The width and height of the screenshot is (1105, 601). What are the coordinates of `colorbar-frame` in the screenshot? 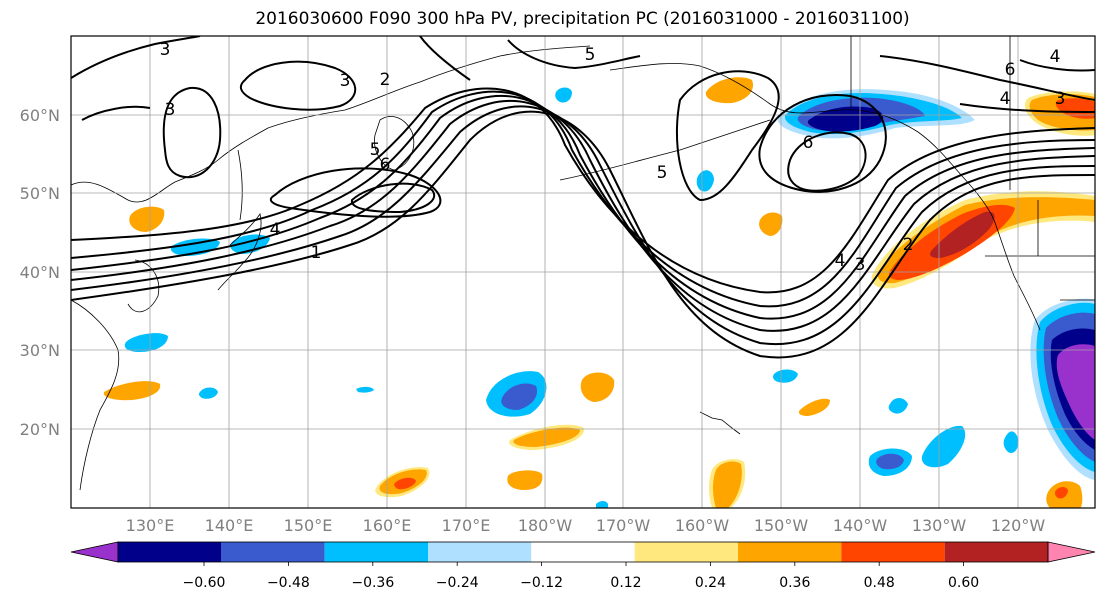 It's located at (583, 552).